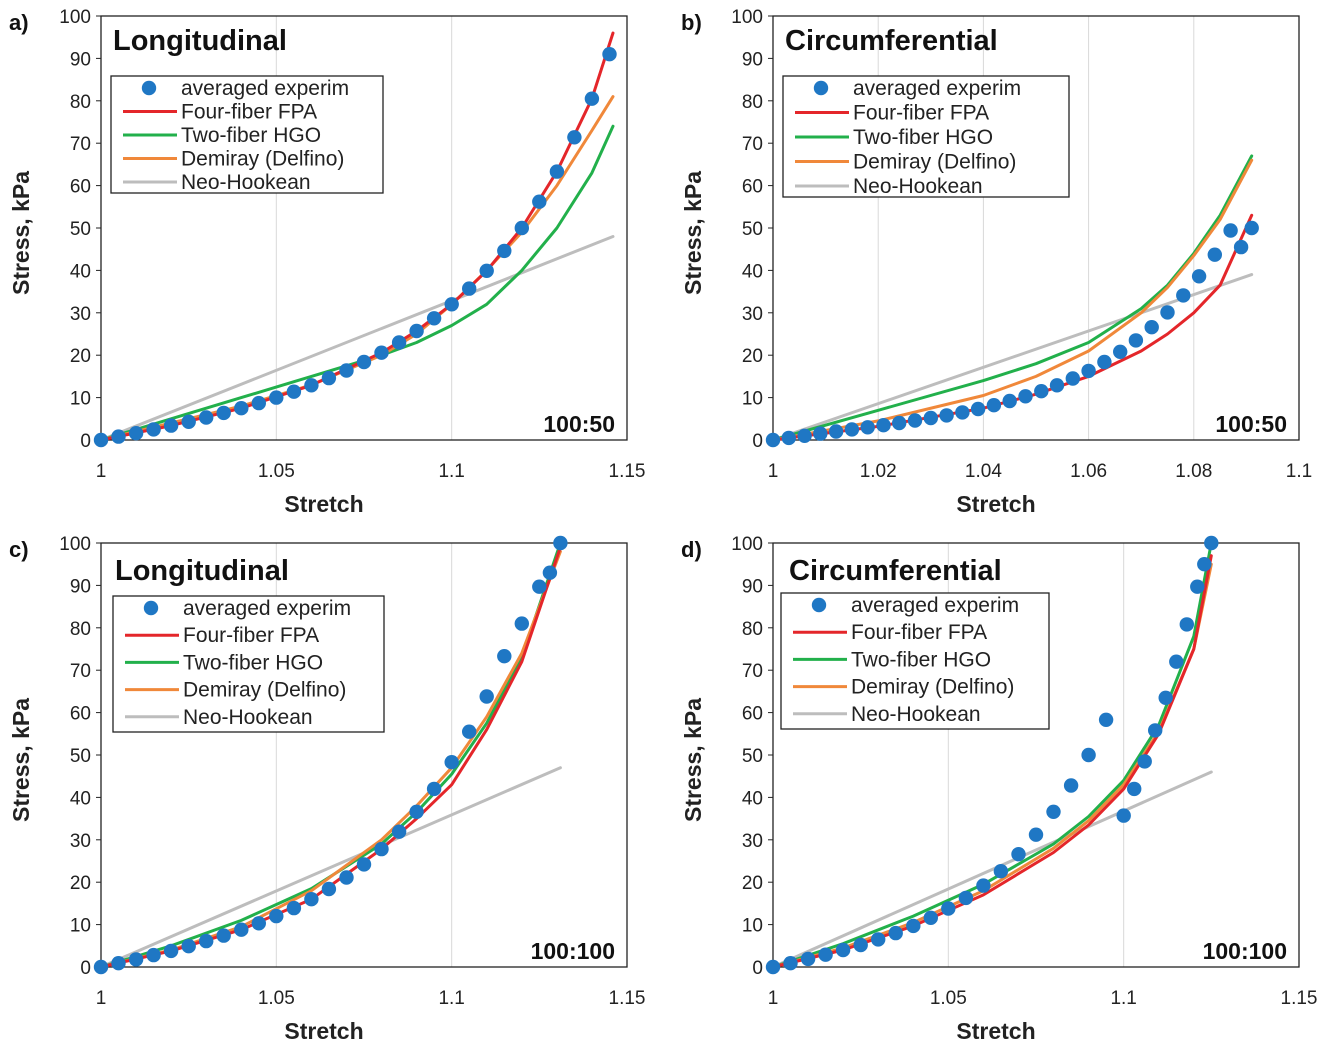 This screenshot has width=1337, height=1046. Describe the element at coordinates (200, 41) in the screenshot. I see `panel-title: Longitudinal` at that location.